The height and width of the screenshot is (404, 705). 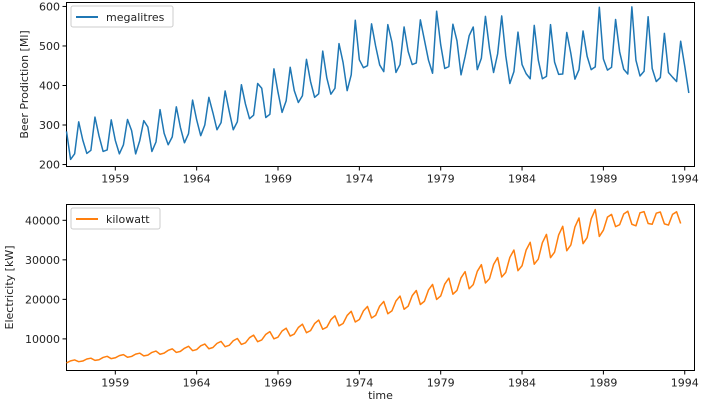 What do you see at coordinates (49, 6) in the screenshot?
I see `y-tick-label: 600` at bounding box center [49, 6].